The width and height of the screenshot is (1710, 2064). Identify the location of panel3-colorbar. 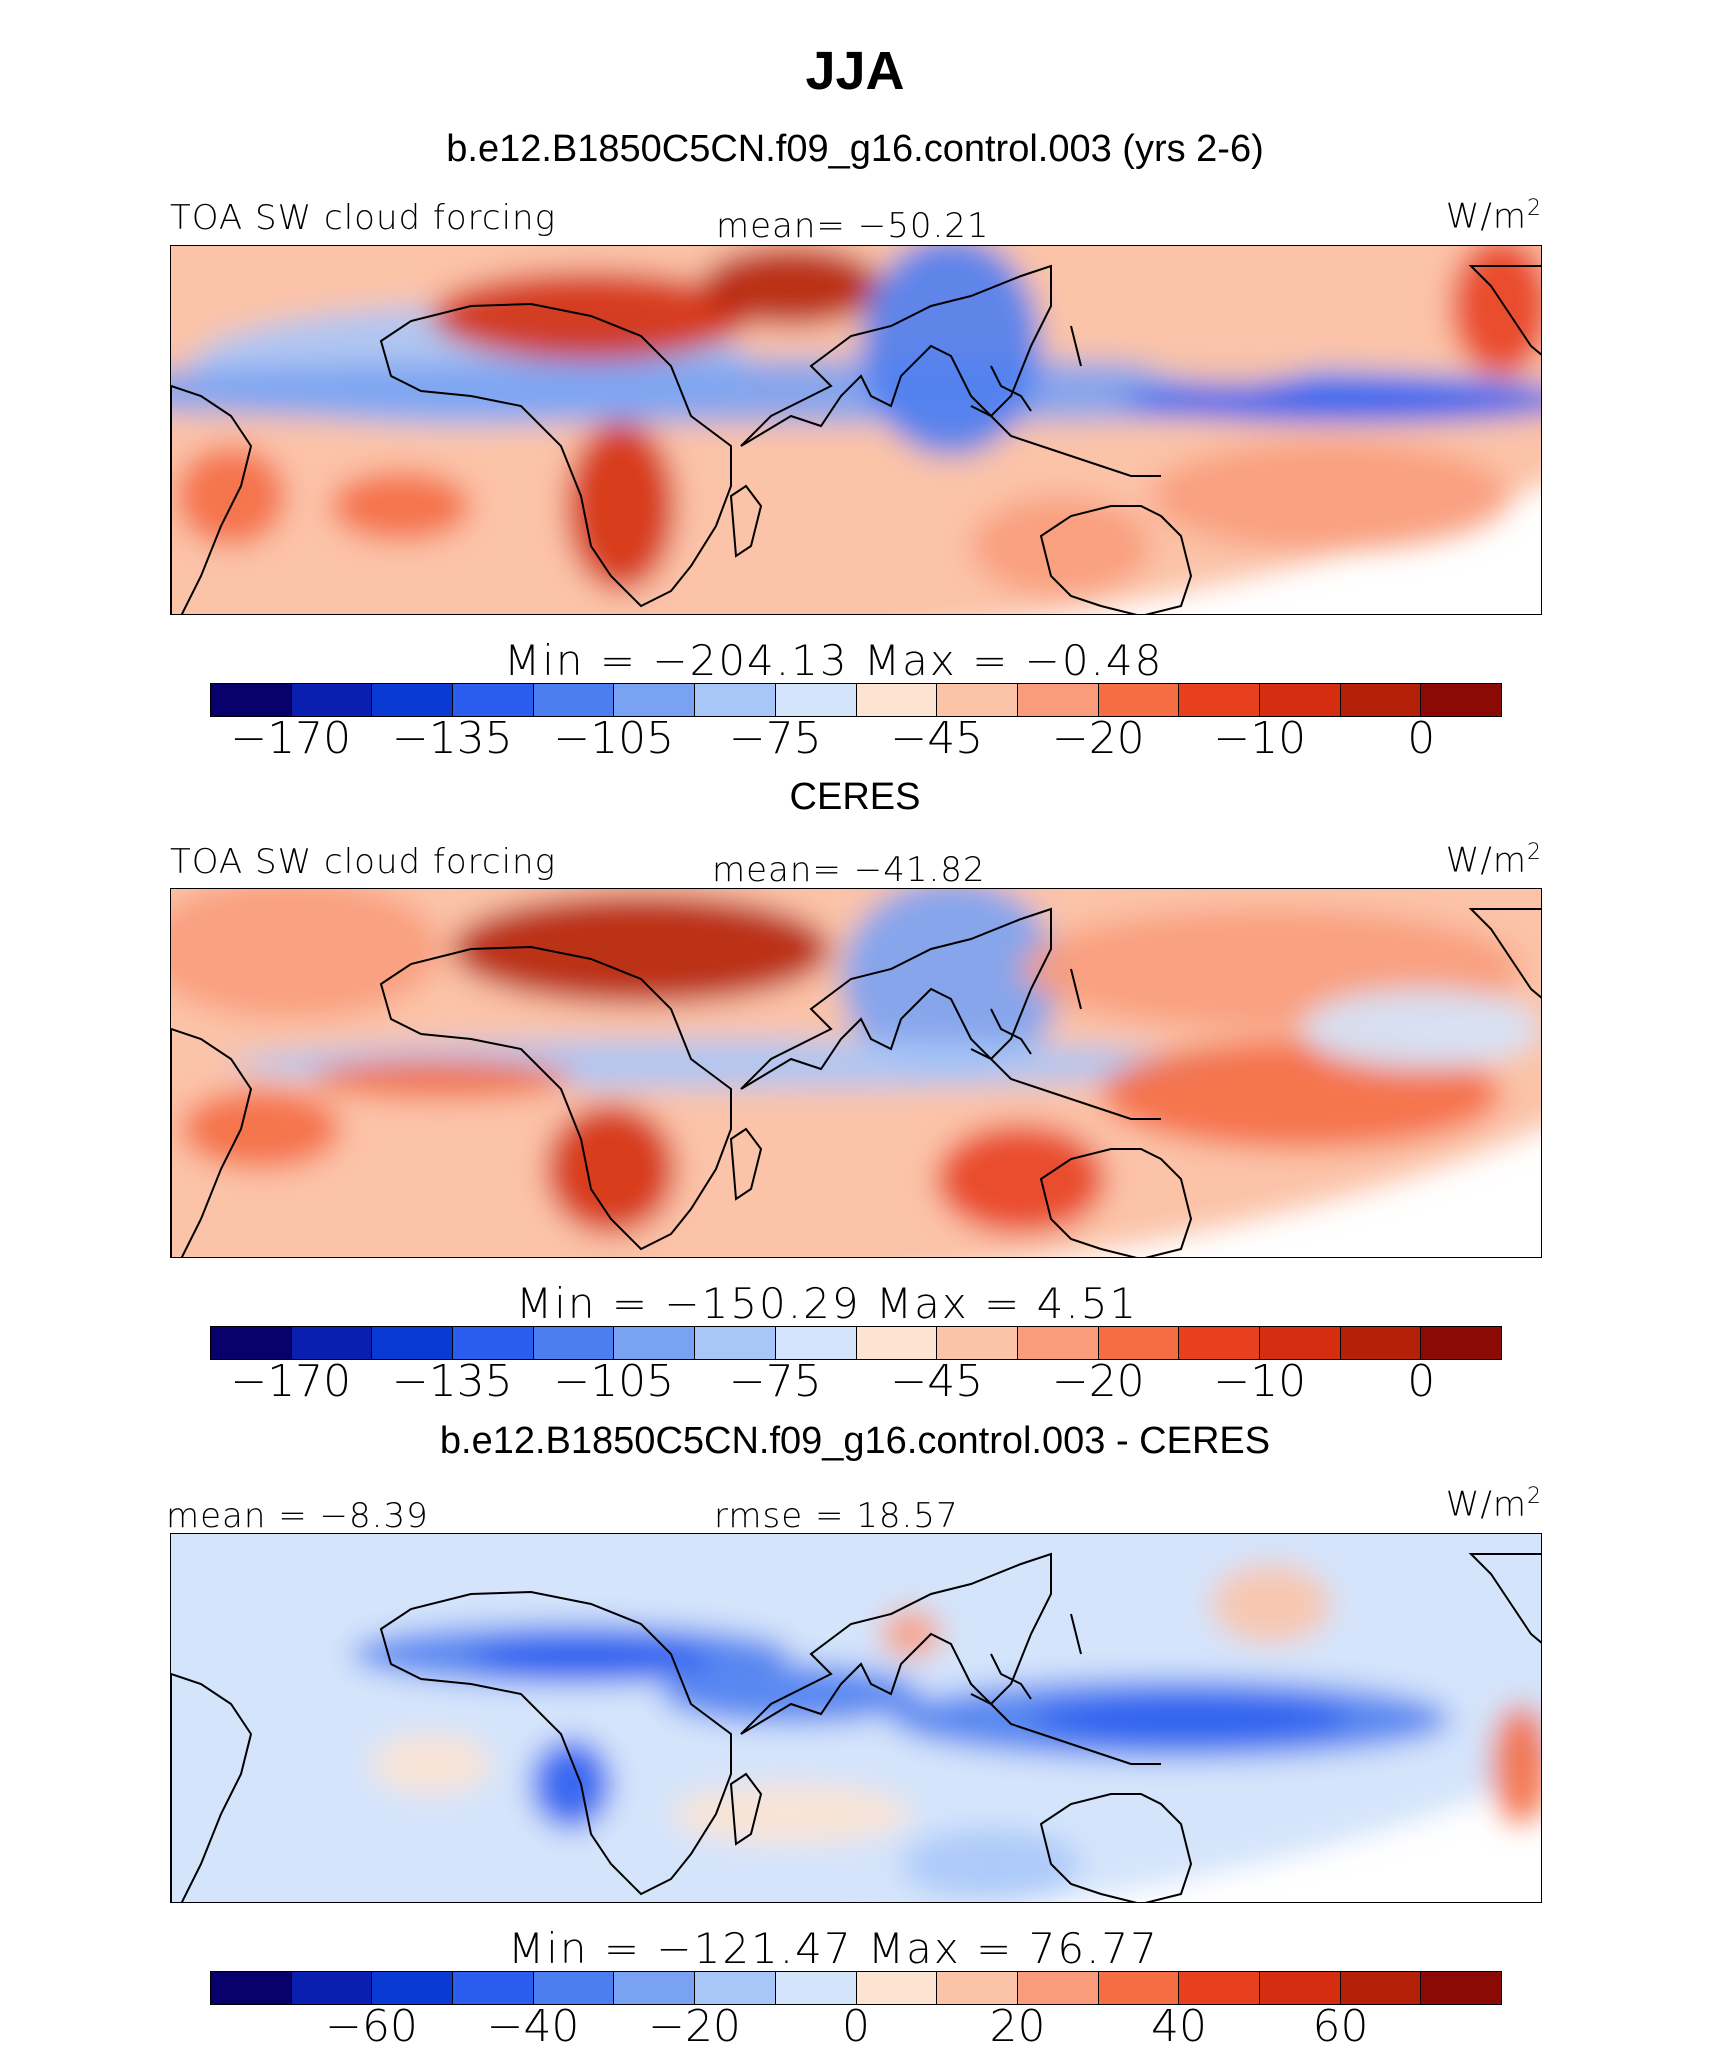
(856, 1988).